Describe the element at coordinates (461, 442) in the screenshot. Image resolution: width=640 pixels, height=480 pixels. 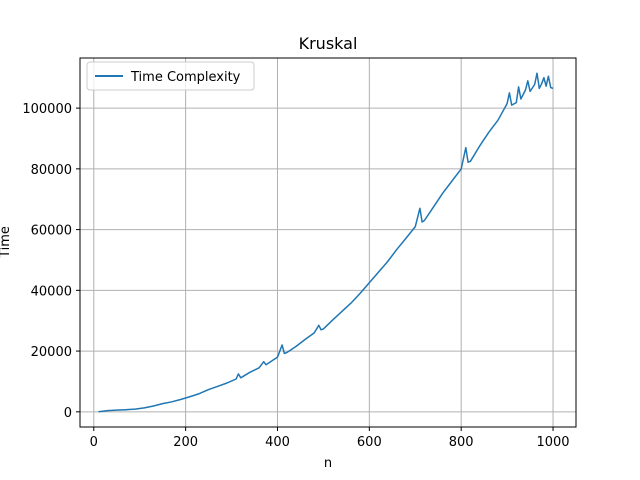
I see `x-tick-label: 800` at that location.